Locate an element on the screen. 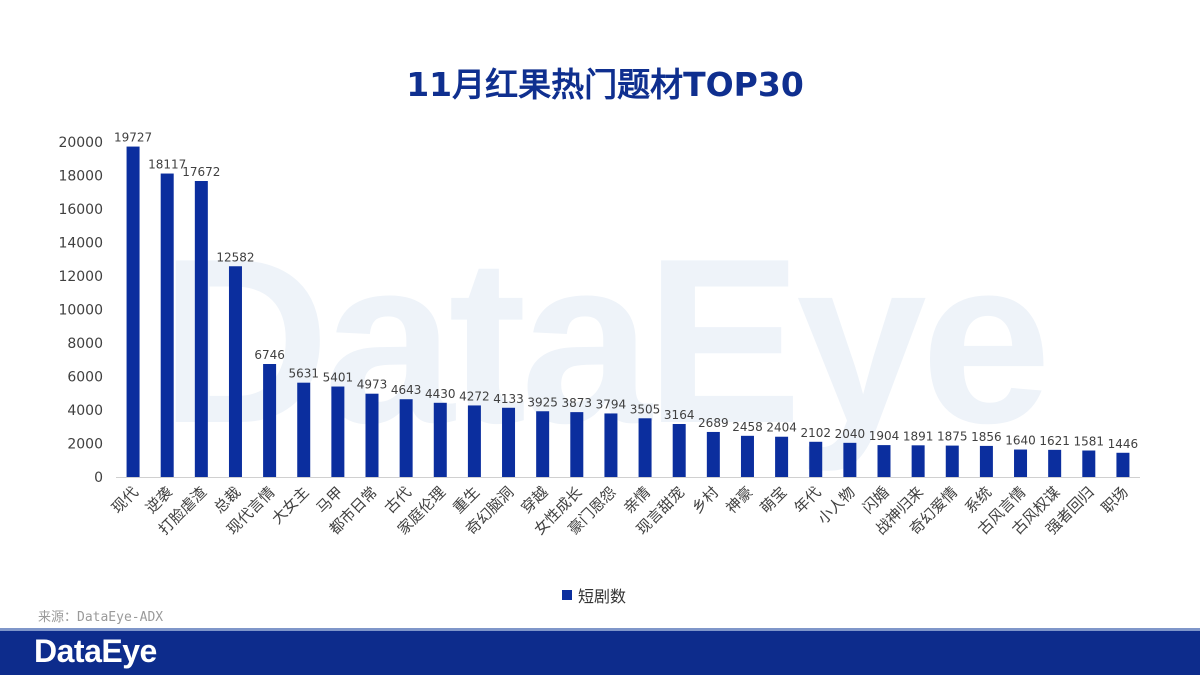  data-label: 2458 is located at coordinates (747, 427).